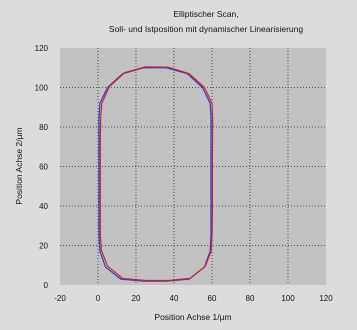 The image size is (357, 330). I want to click on chart-title: Elliptischer Scan,, so click(205, 14).